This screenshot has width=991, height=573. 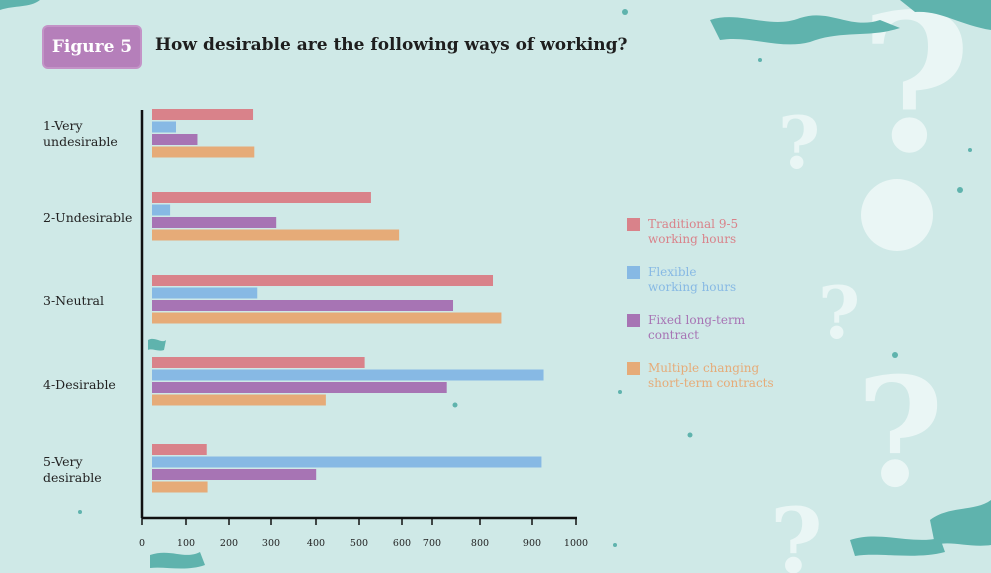 What do you see at coordinates (693, 231) in the screenshot?
I see `legend-label: Traditional 9-5 working hours` at bounding box center [693, 231].